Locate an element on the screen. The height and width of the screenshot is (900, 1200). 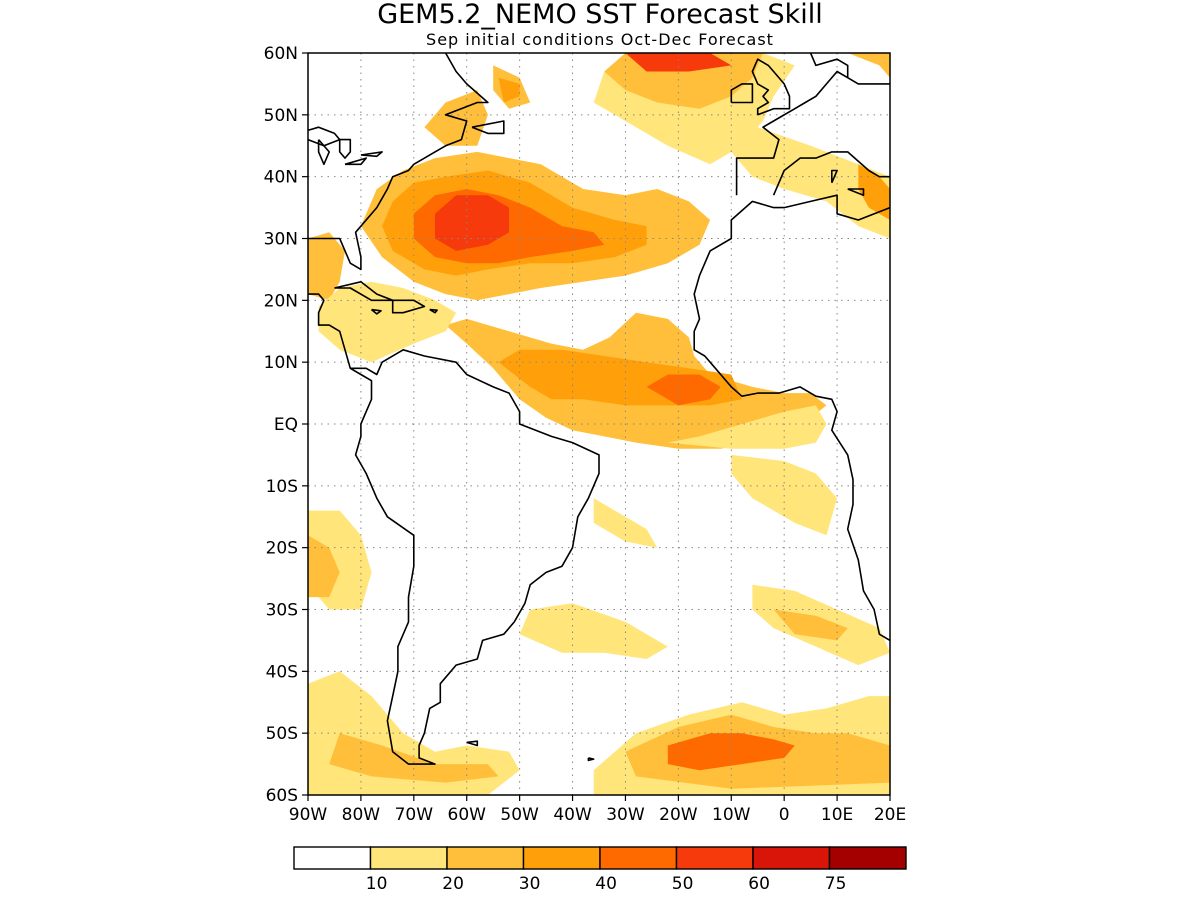
lon-tick-label: 20W is located at coordinates (678, 815).